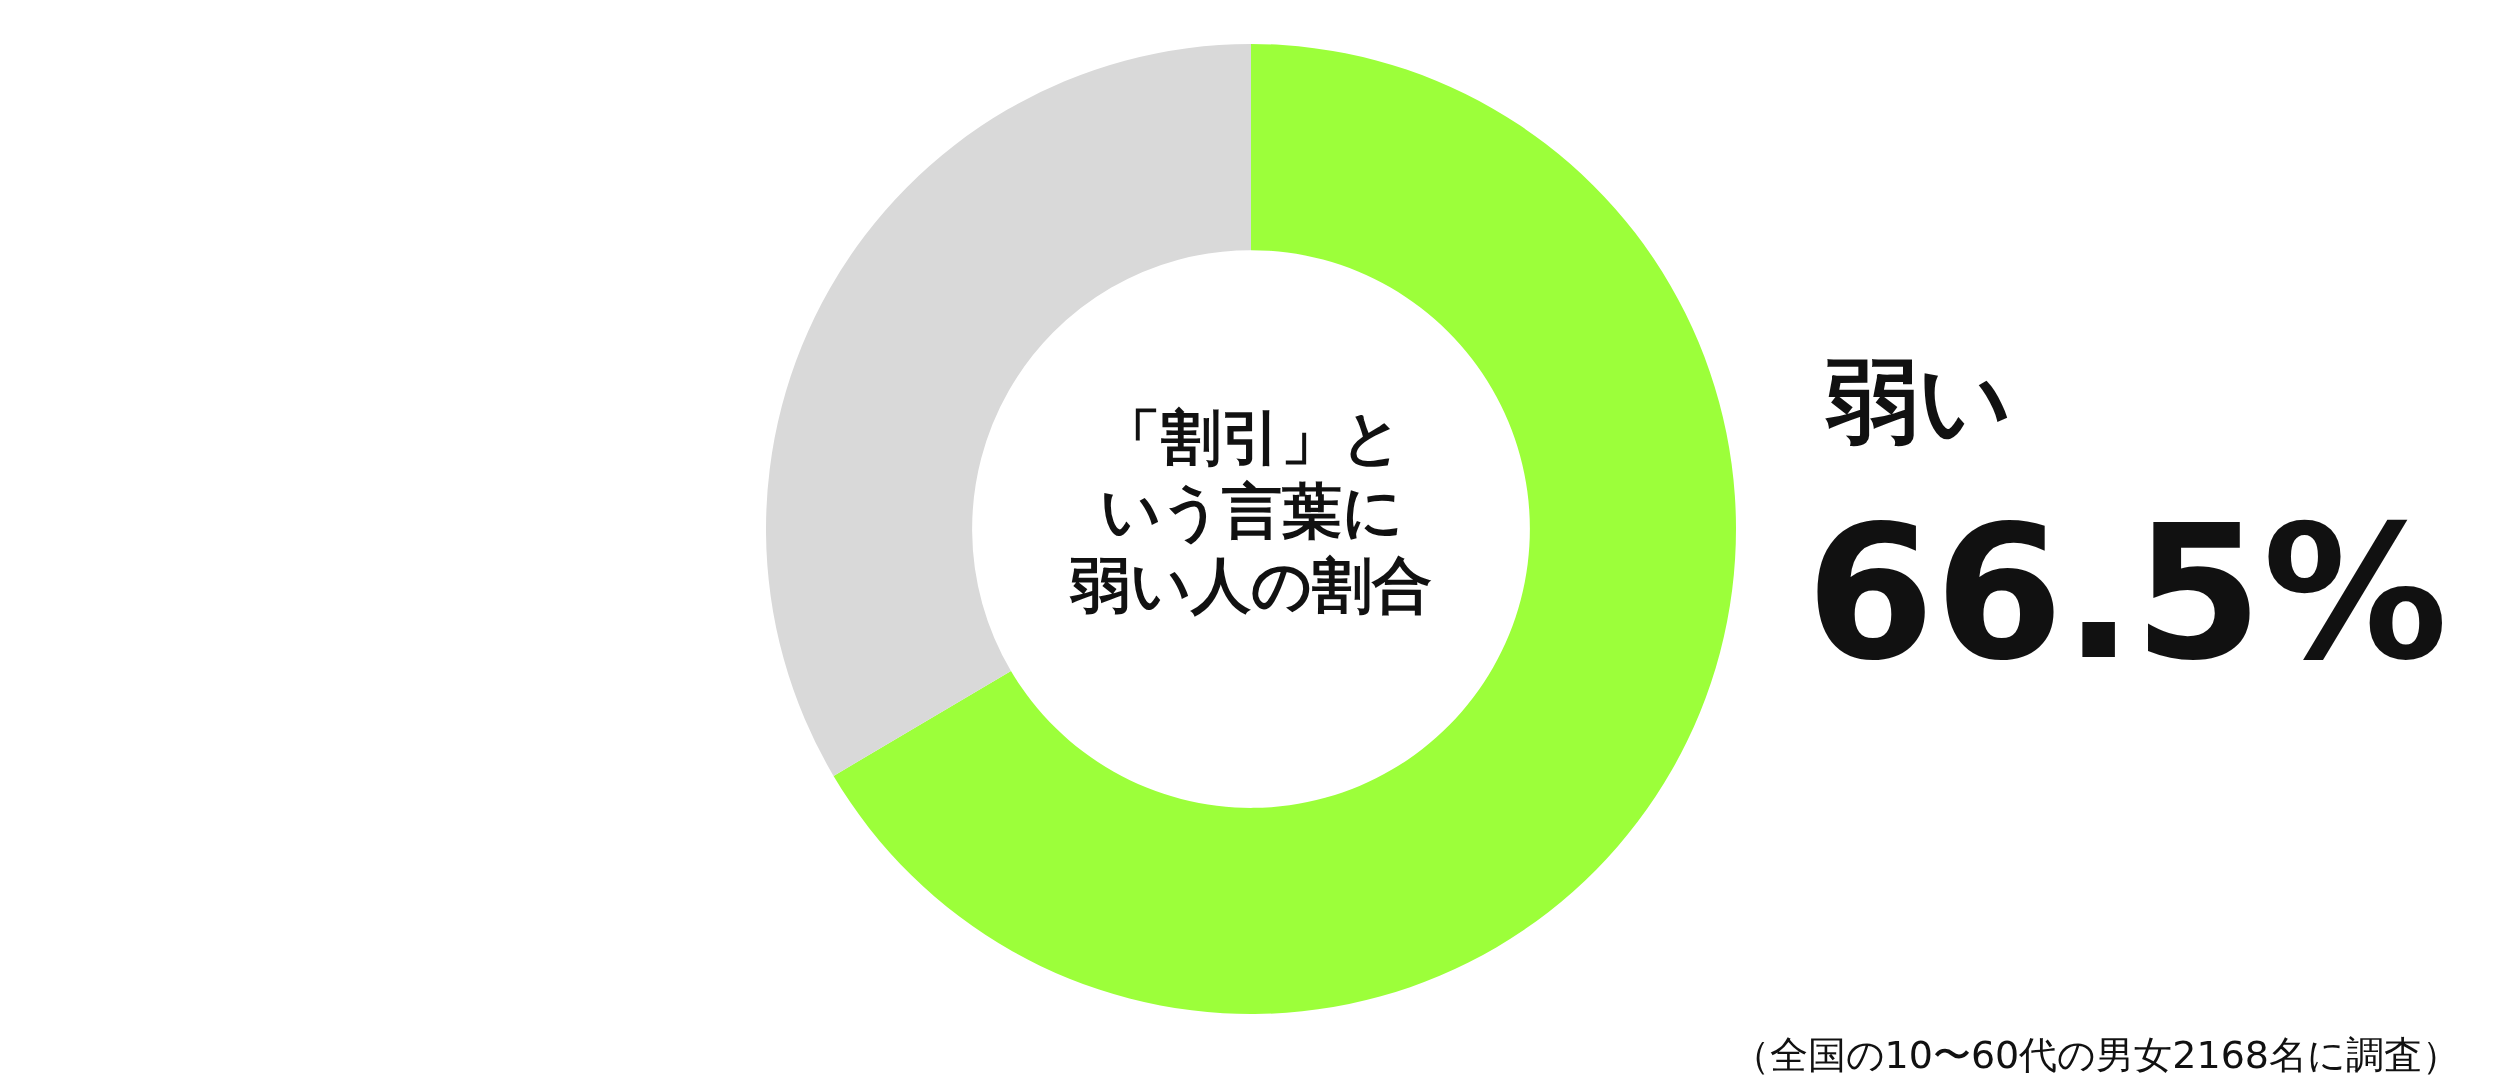 The width and height of the screenshot is (2500, 1087). I want to click on data-label: 66.5%, so click(2127, 593).